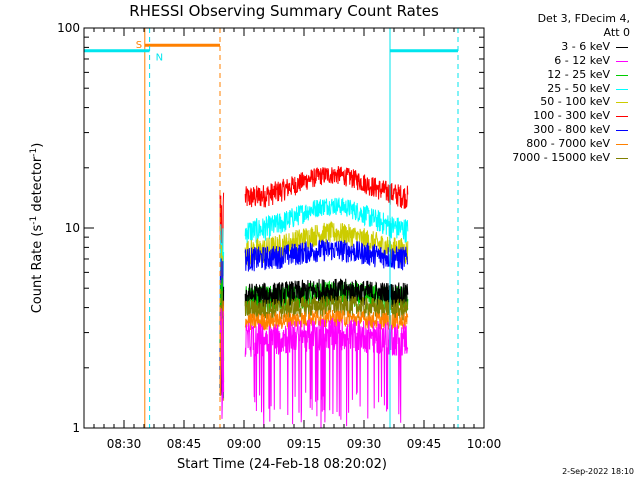 The image size is (640, 480). I want to click on legend-entry: 3 - 6 keV, so click(571, 47).